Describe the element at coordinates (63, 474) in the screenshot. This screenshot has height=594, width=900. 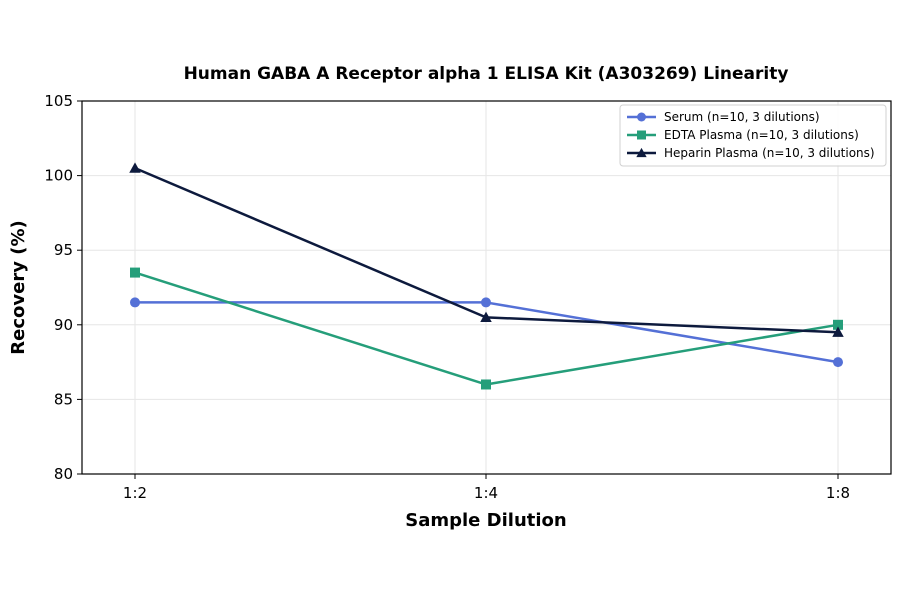
I see `y-tick-label: 80` at that location.